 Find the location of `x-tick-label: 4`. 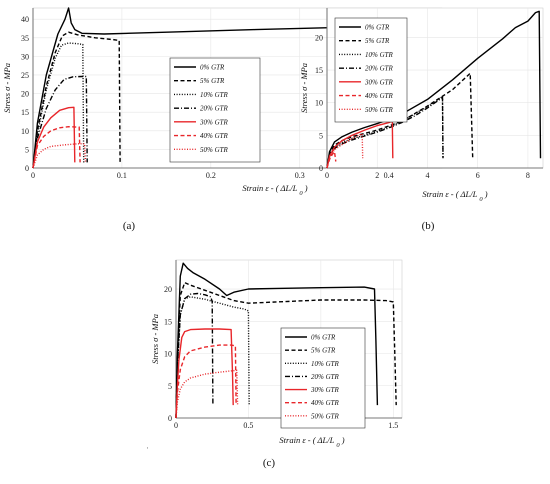

x-tick-label: 4 is located at coordinates (427, 175).